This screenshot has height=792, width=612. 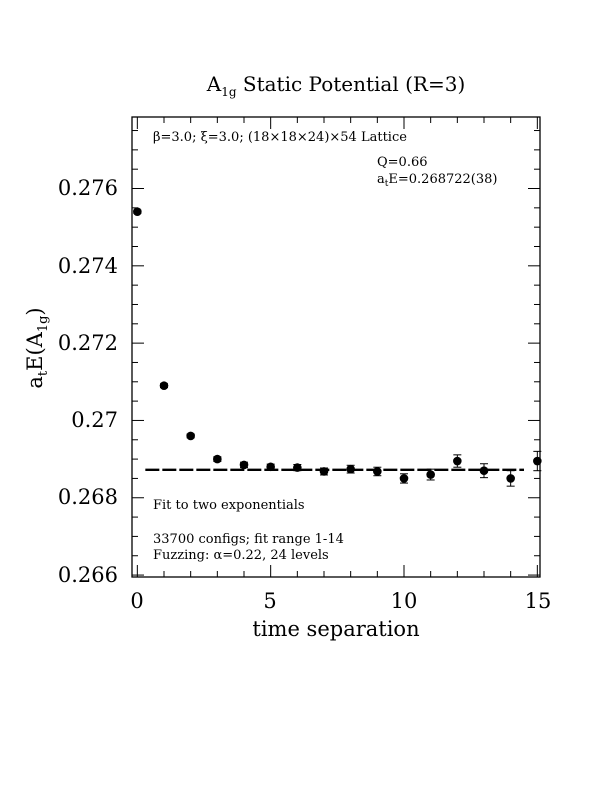 I want to click on y-tick-label: 0.276, so click(x=88, y=188).